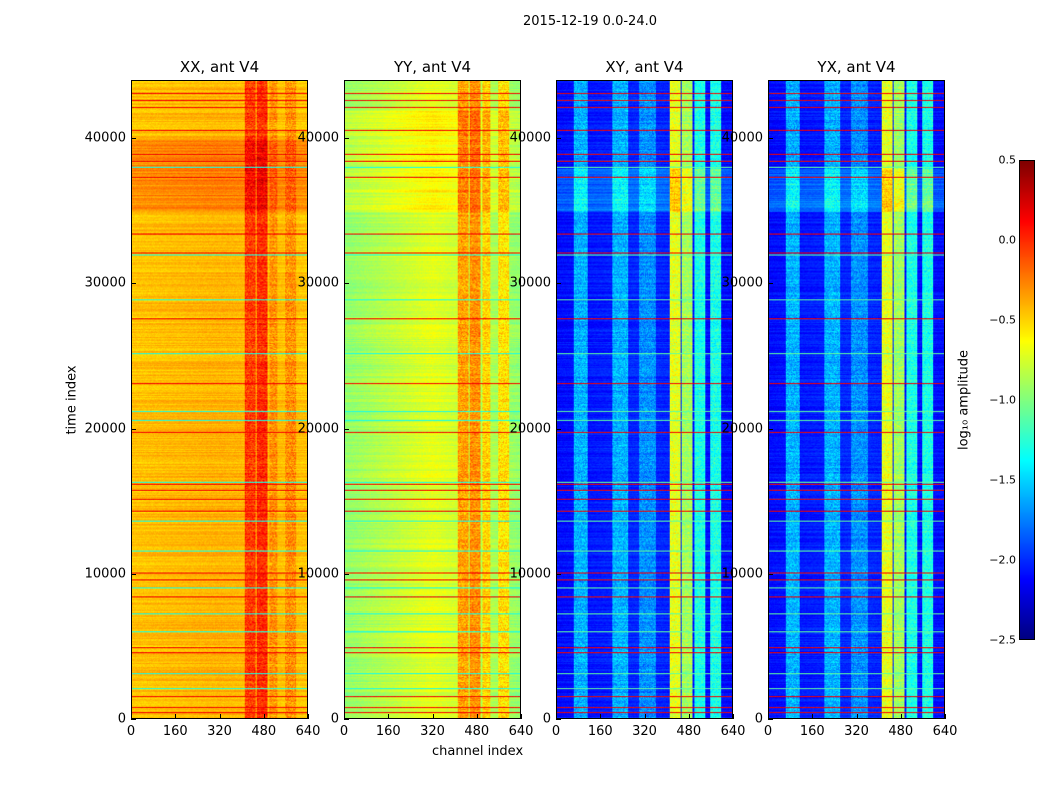 This screenshot has height=800, width=1050. Describe the element at coordinates (432, 67) in the screenshot. I see `panel-title: YY, ant V4` at that location.